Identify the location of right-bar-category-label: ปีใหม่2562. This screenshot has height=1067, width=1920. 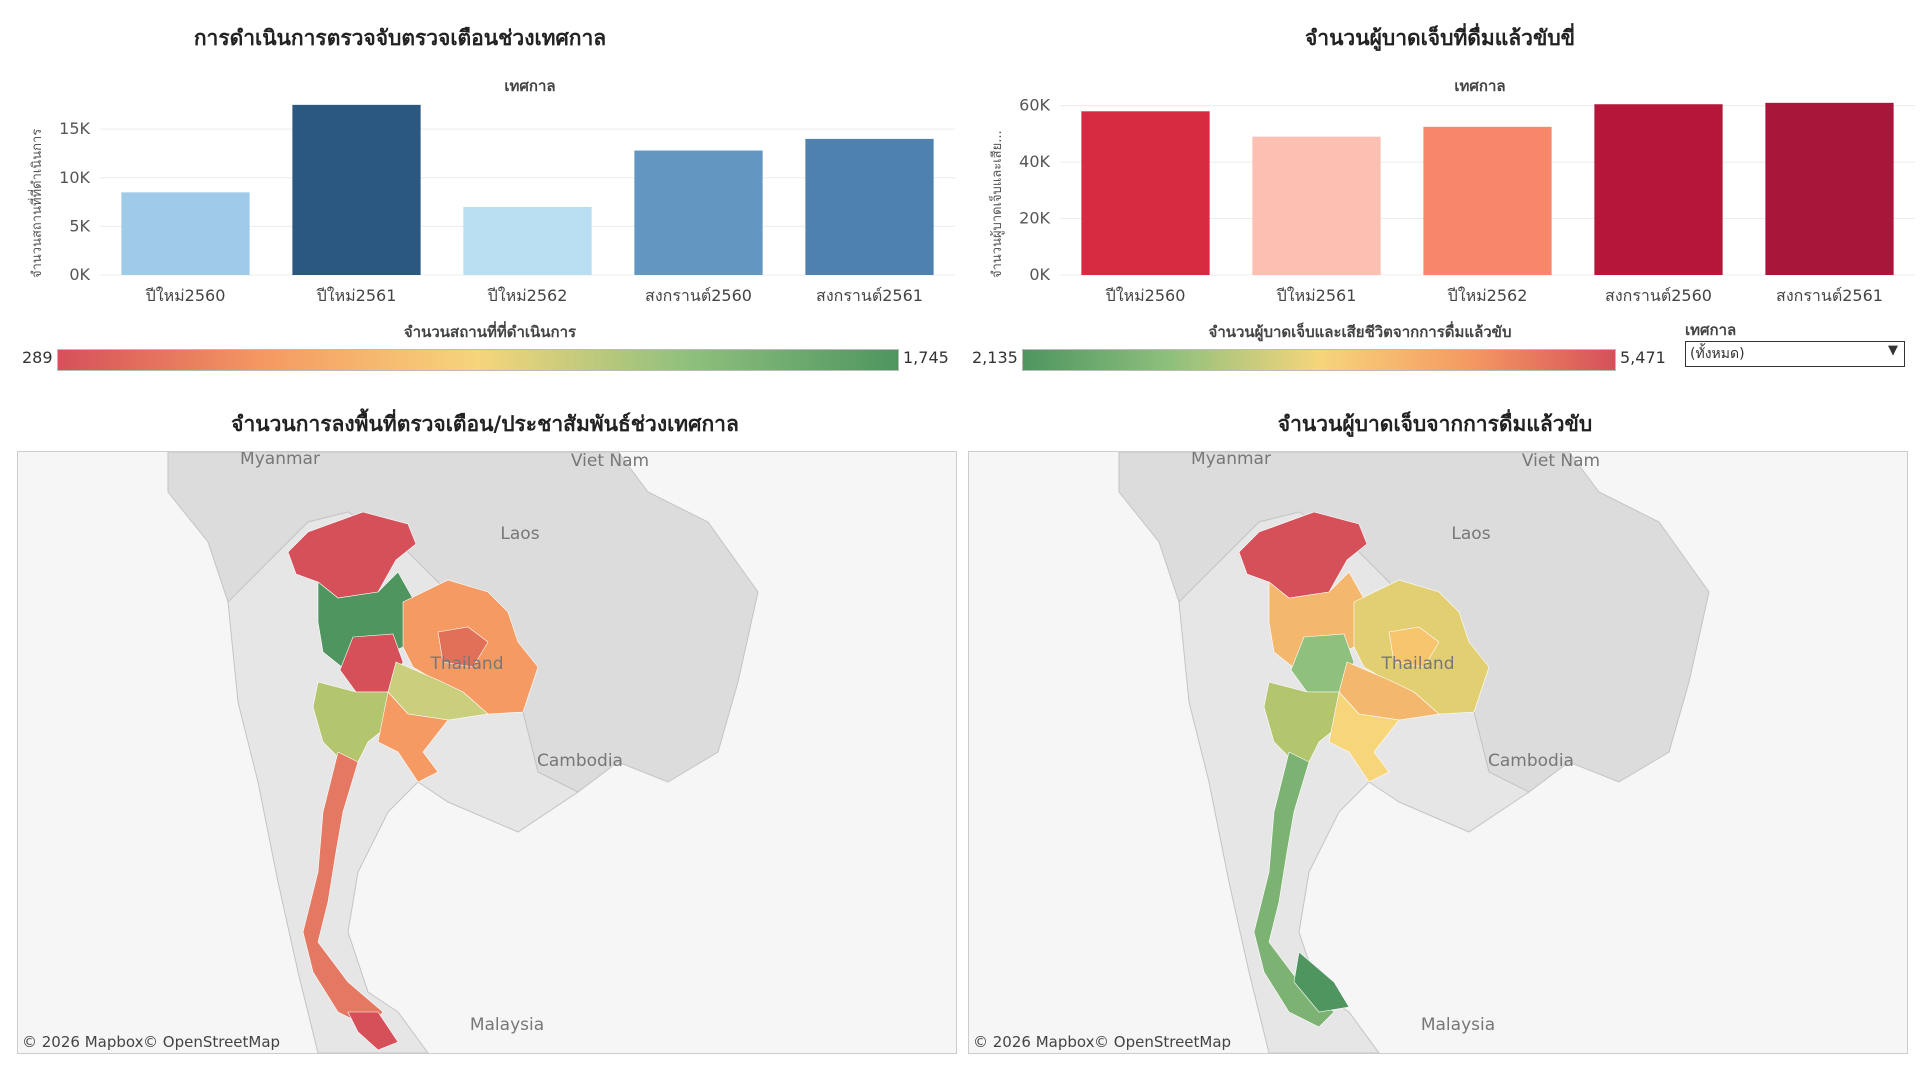
(1487, 295).